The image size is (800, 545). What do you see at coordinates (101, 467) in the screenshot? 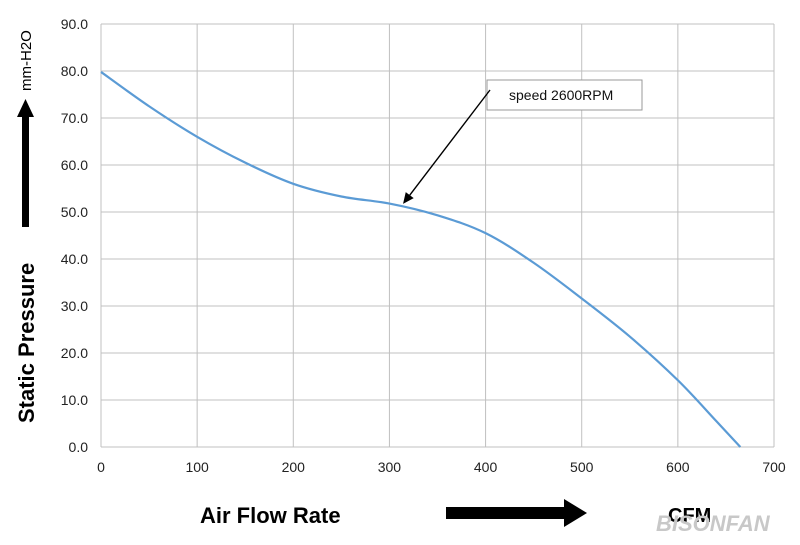
I see `x-tick-label: 0` at bounding box center [101, 467].